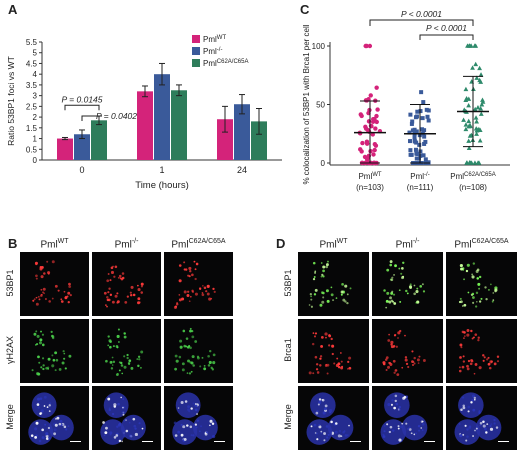 Image resolution: width=520 pixels, height=452 pixels. What do you see at coordinates (82, 147) in the screenshot?
I see `bar` at bounding box center [82, 147].